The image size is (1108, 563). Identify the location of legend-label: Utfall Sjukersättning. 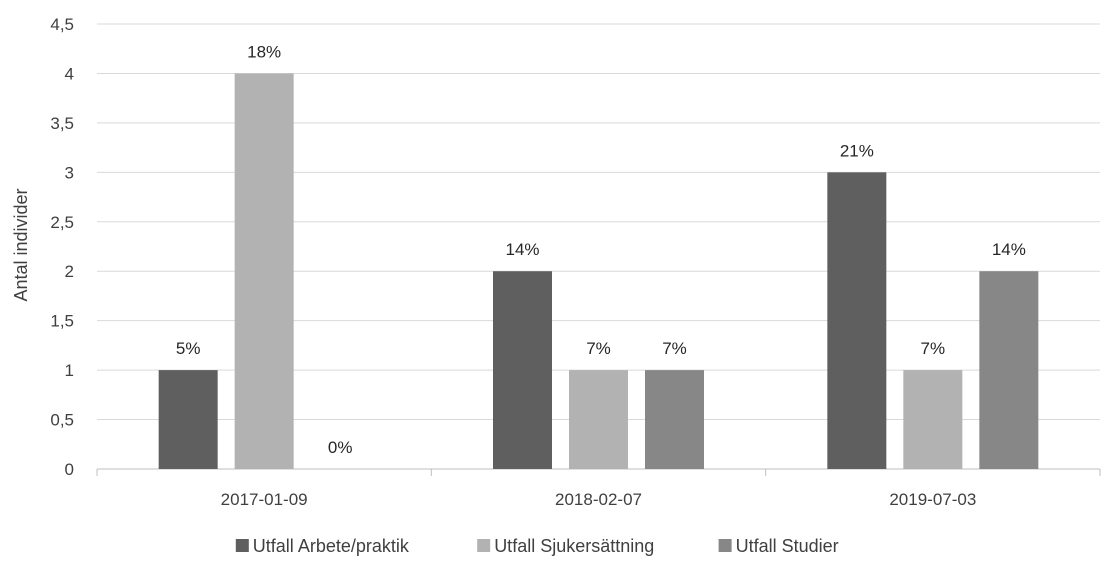
(574, 546).